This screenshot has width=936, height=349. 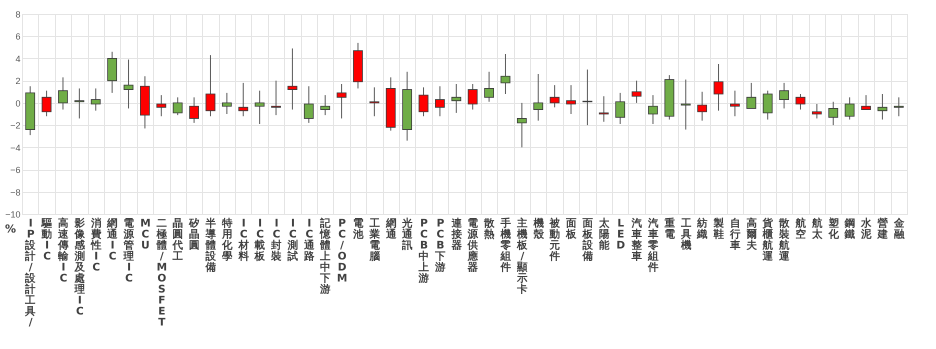 I want to click on y-tick-label: 8, so click(x=17, y=15).